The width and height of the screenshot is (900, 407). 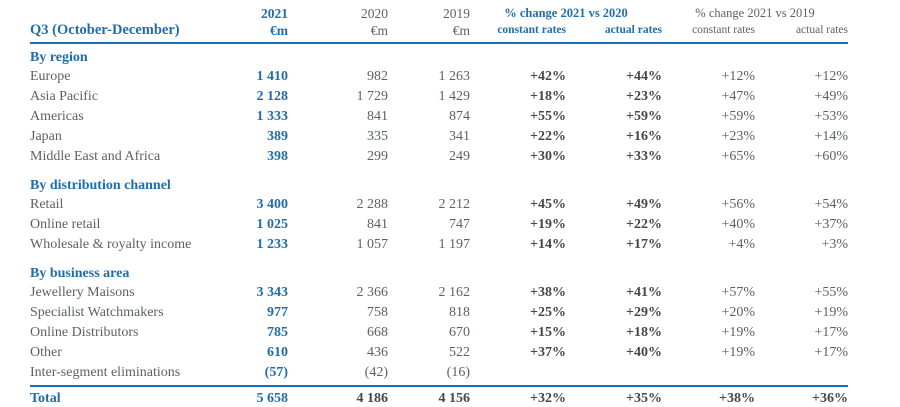 I want to click on value-2021: 610, so click(x=277, y=352).